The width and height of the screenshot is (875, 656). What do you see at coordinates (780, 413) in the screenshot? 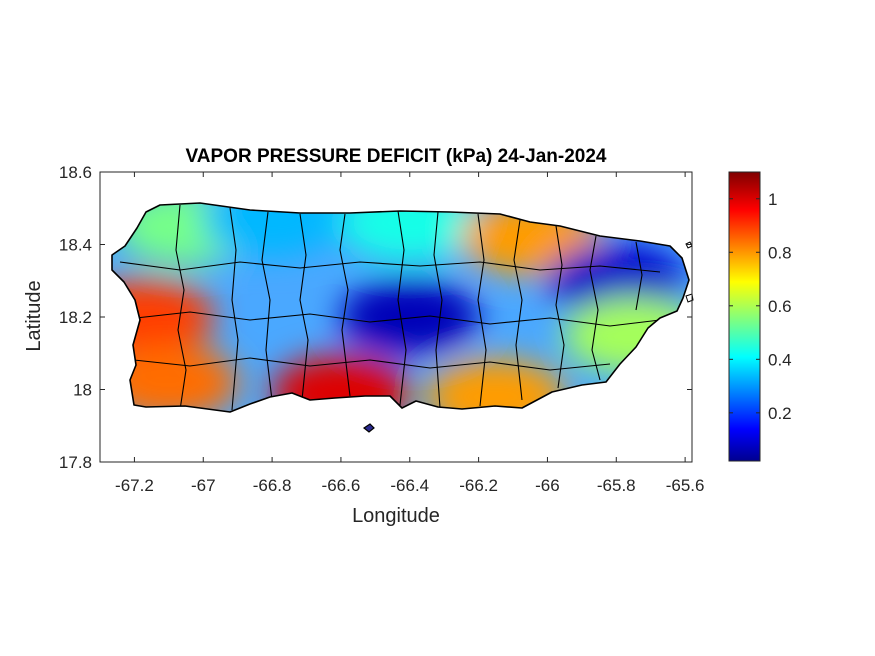
I see `colorbar-tick-label: 0.2` at bounding box center [780, 413].